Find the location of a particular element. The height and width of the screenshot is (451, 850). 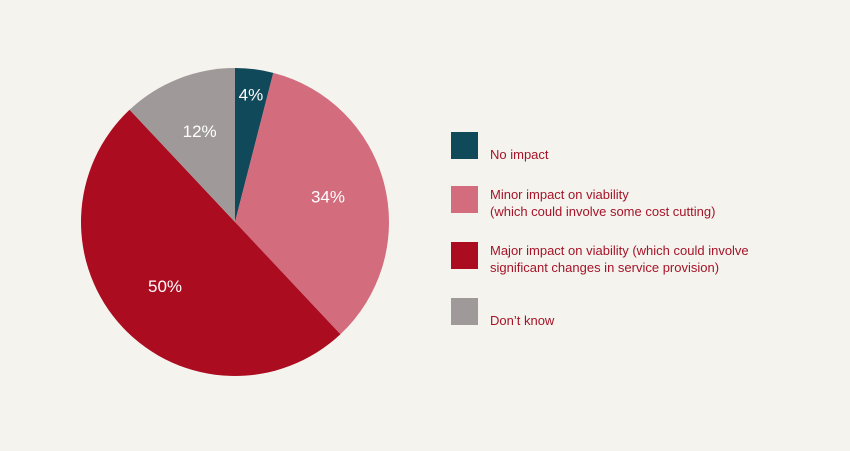

pie-label-major-impact: 50% is located at coordinates (165, 286).